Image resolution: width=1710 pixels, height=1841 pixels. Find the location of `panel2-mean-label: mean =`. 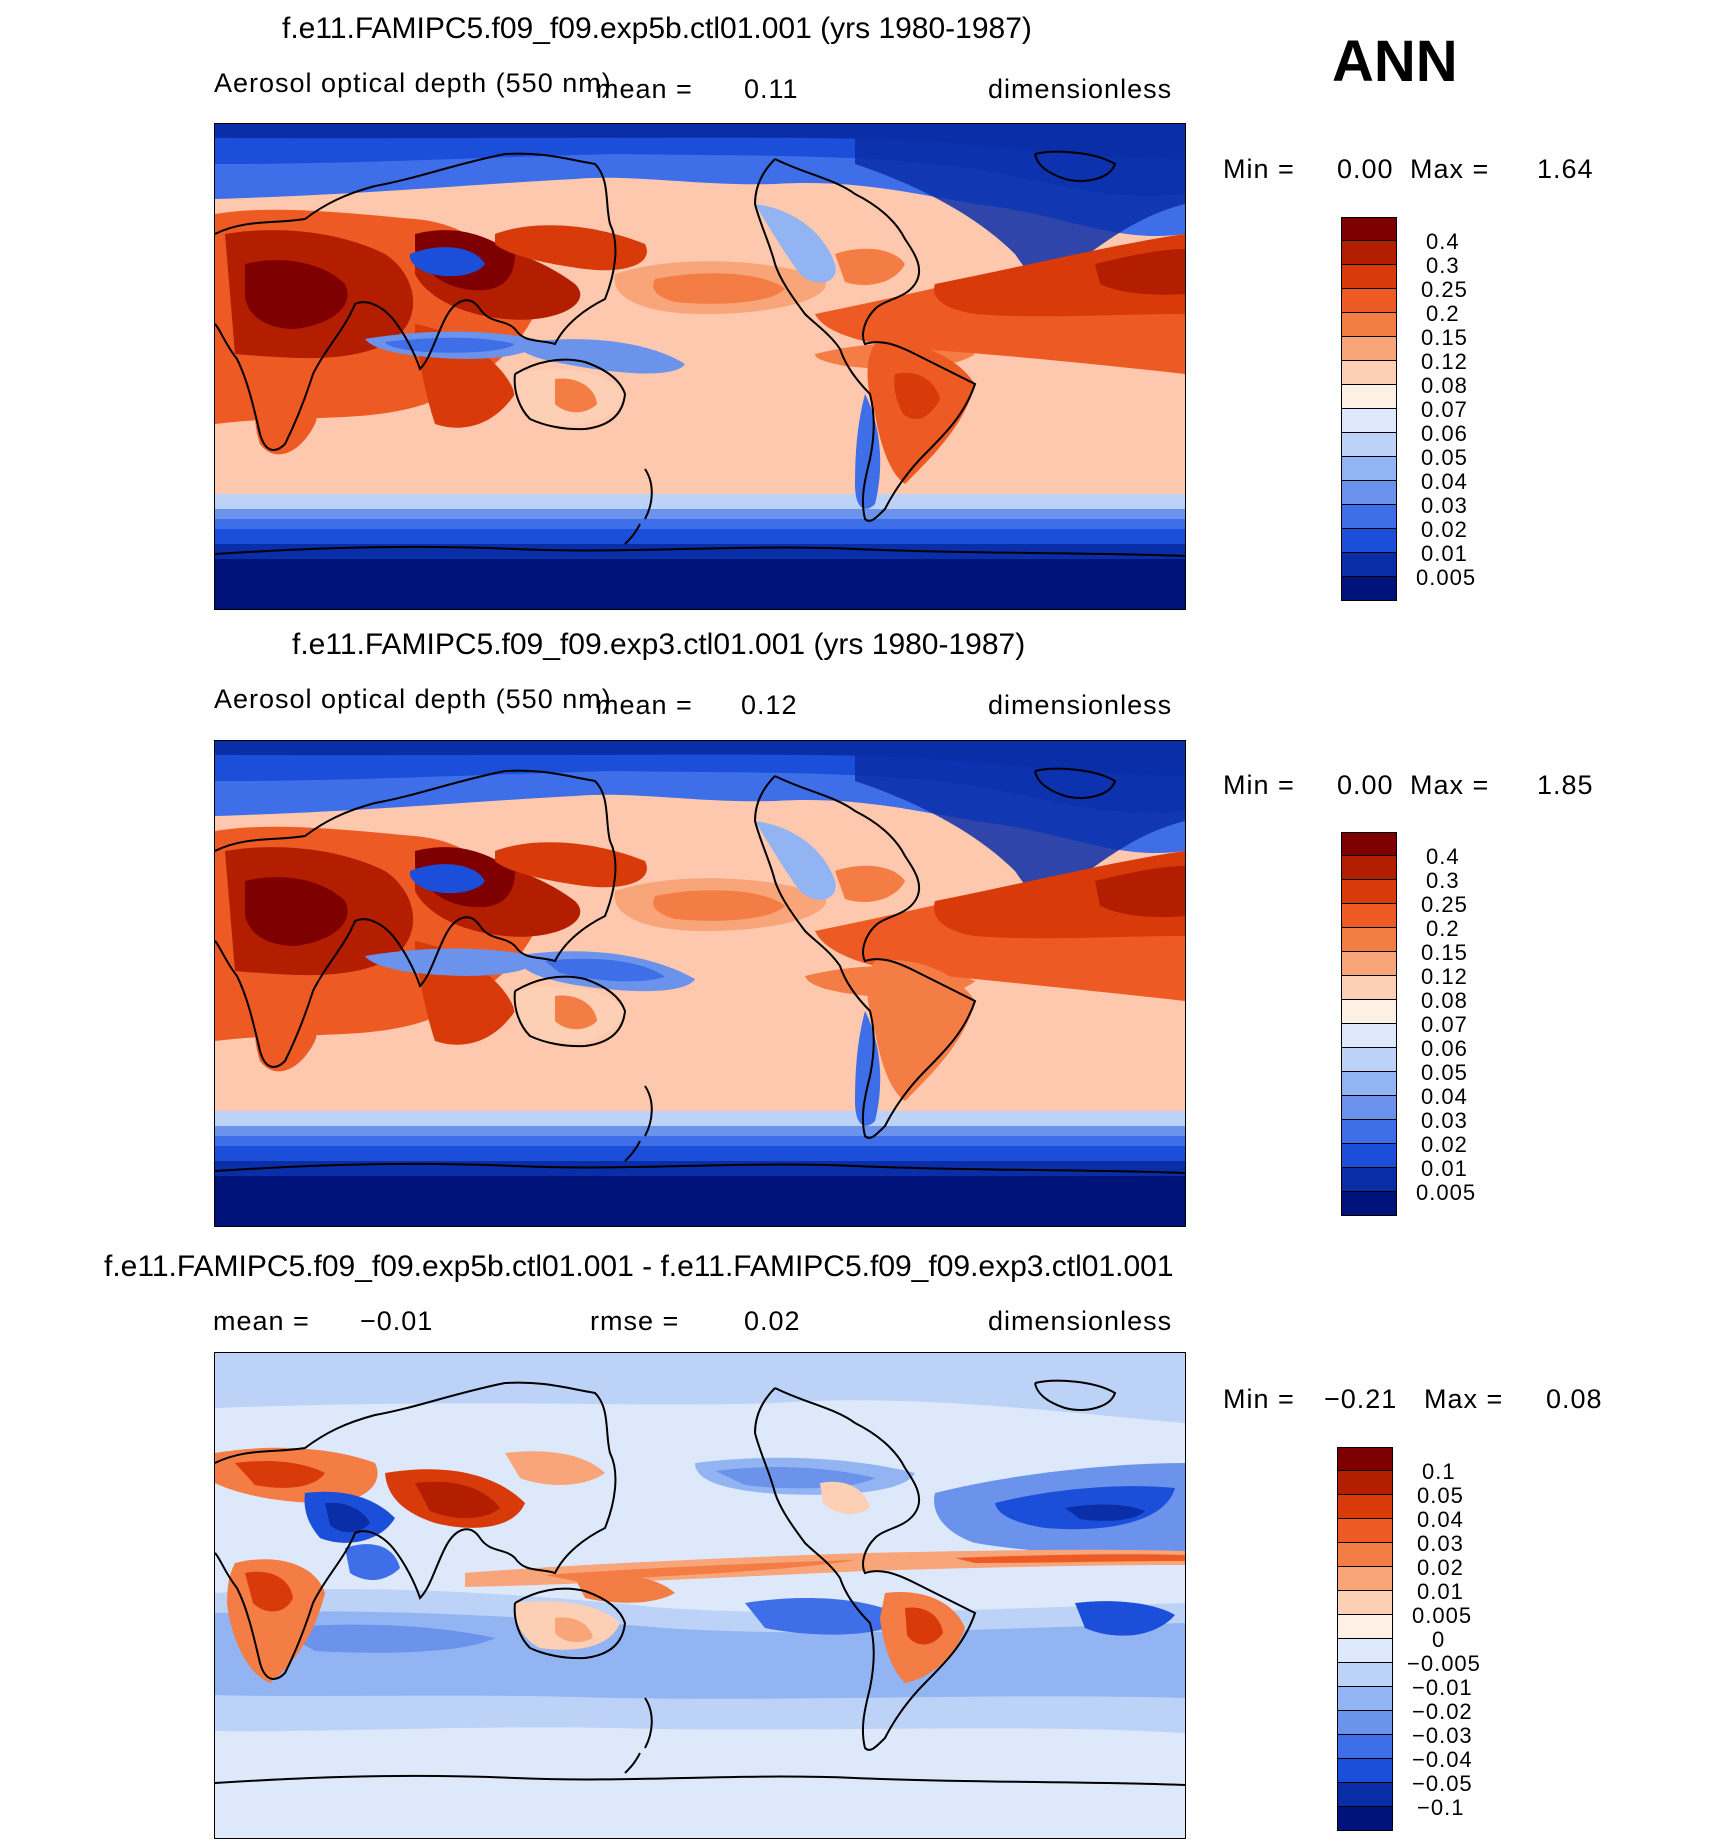

panel2-mean-label: mean = is located at coordinates (644, 705).